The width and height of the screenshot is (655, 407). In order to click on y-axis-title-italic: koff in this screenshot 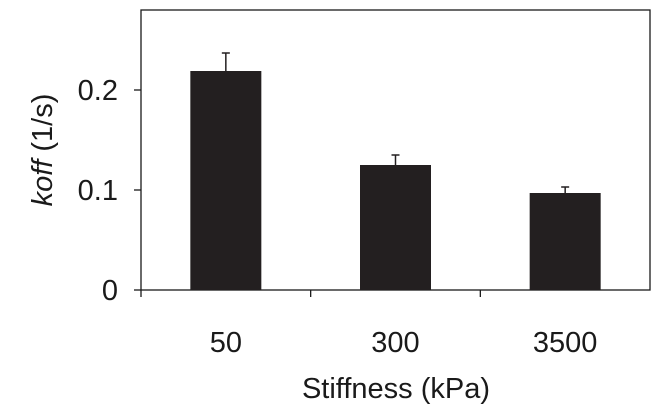, I will do `click(43, 182)`.